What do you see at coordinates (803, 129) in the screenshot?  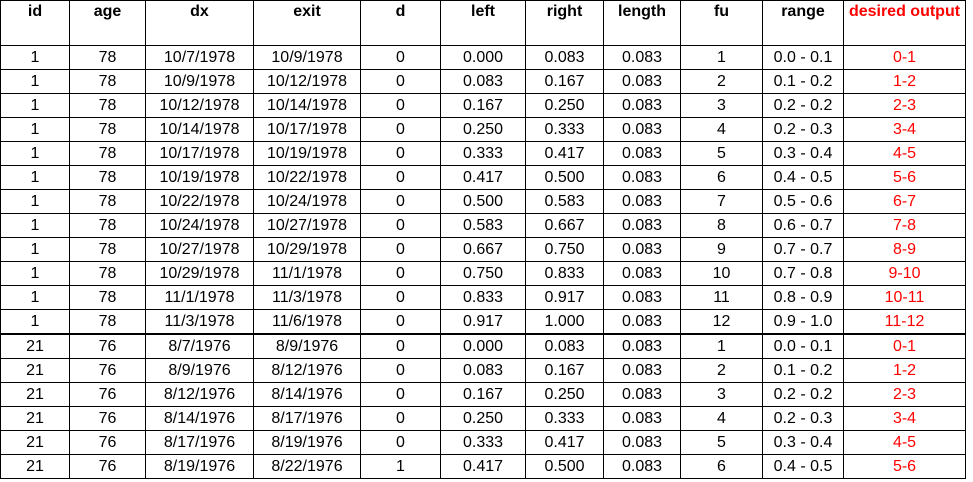 I see `cell: 0.2 - 0.3` at bounding box center [803, 129].